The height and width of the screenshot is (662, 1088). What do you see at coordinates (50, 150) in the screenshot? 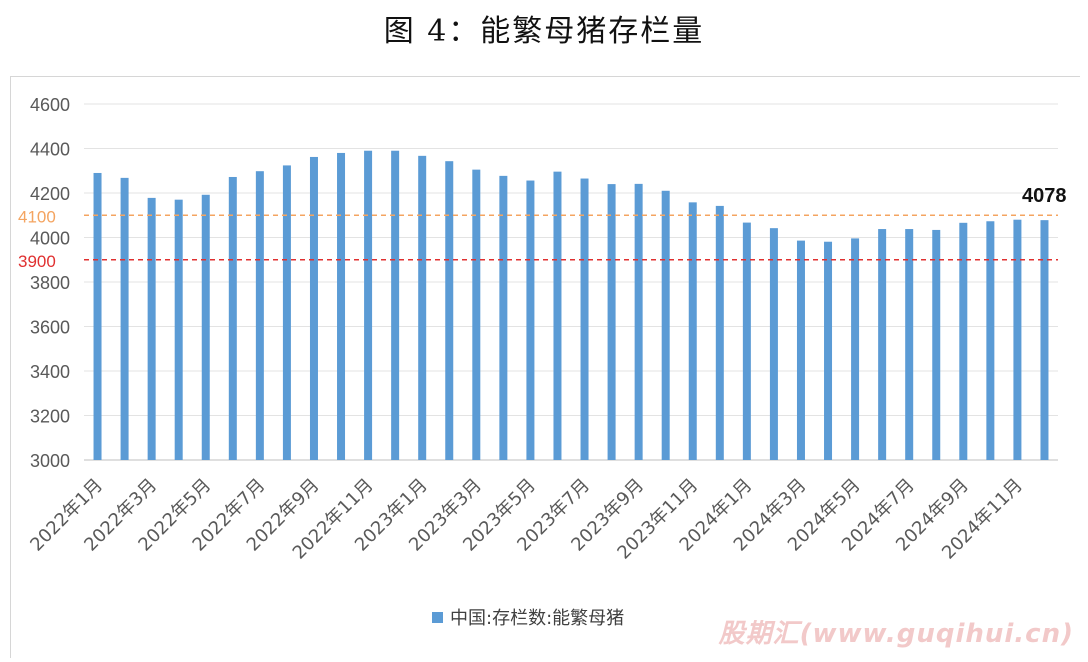
I see `y-tick-label: 4400` at bounding box center [50, 150].